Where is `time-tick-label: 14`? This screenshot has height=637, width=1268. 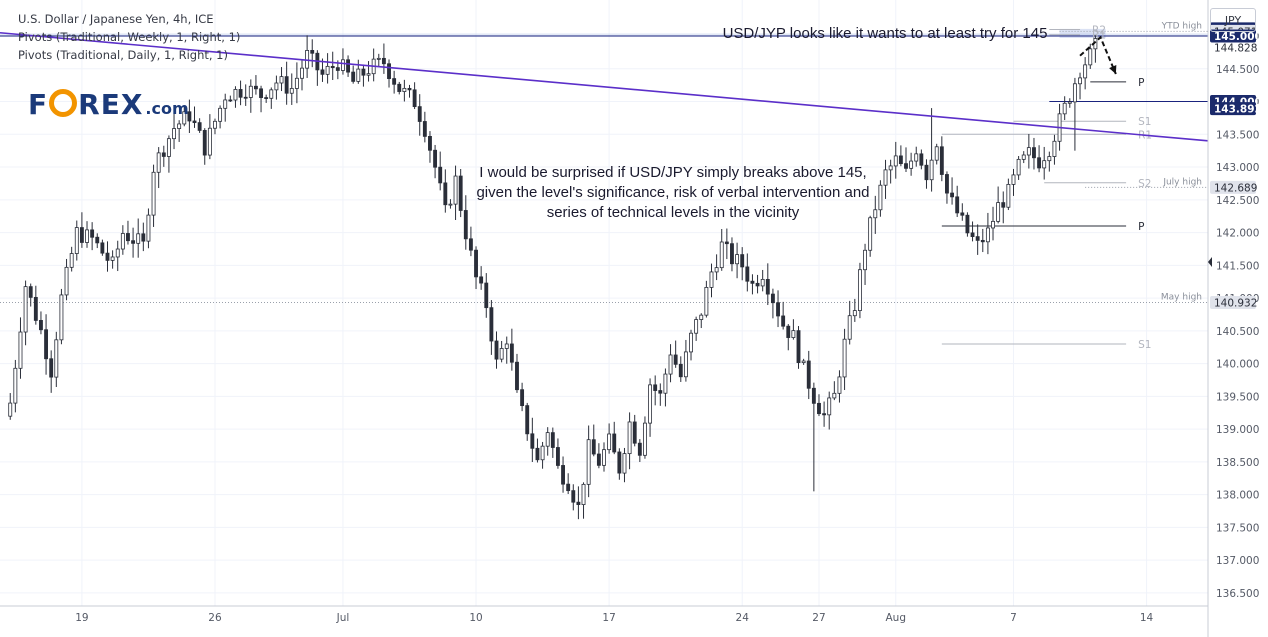
time-tick-label: 14 is located at coordinates (1147, 618).